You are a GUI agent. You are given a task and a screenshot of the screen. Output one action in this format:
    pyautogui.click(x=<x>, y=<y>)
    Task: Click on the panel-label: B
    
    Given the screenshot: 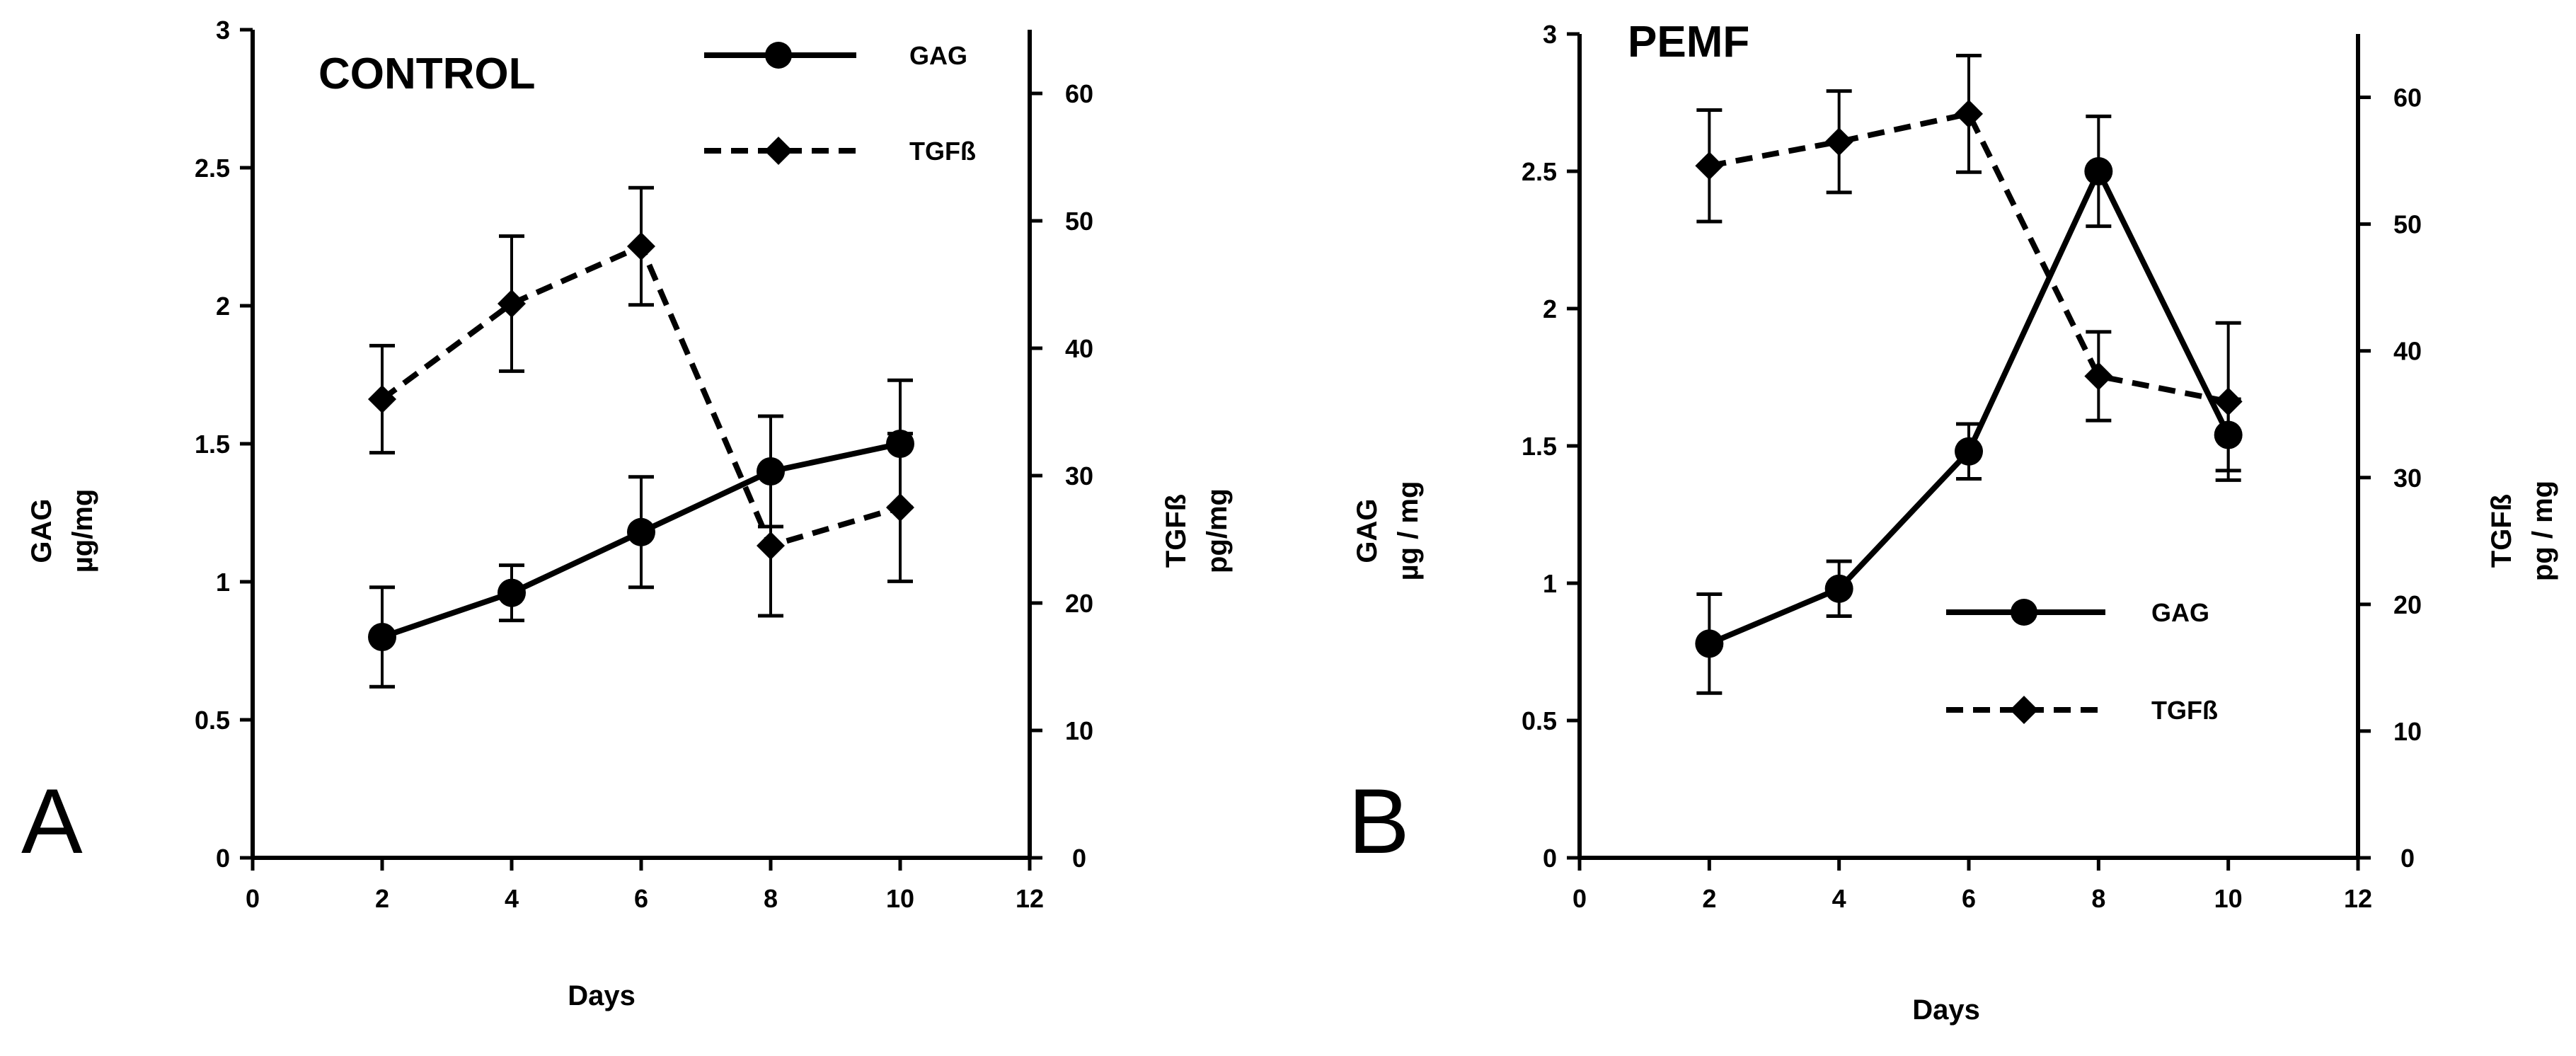 What is the action you would take?
    pyautogui.click(x=1379, y=821)
    